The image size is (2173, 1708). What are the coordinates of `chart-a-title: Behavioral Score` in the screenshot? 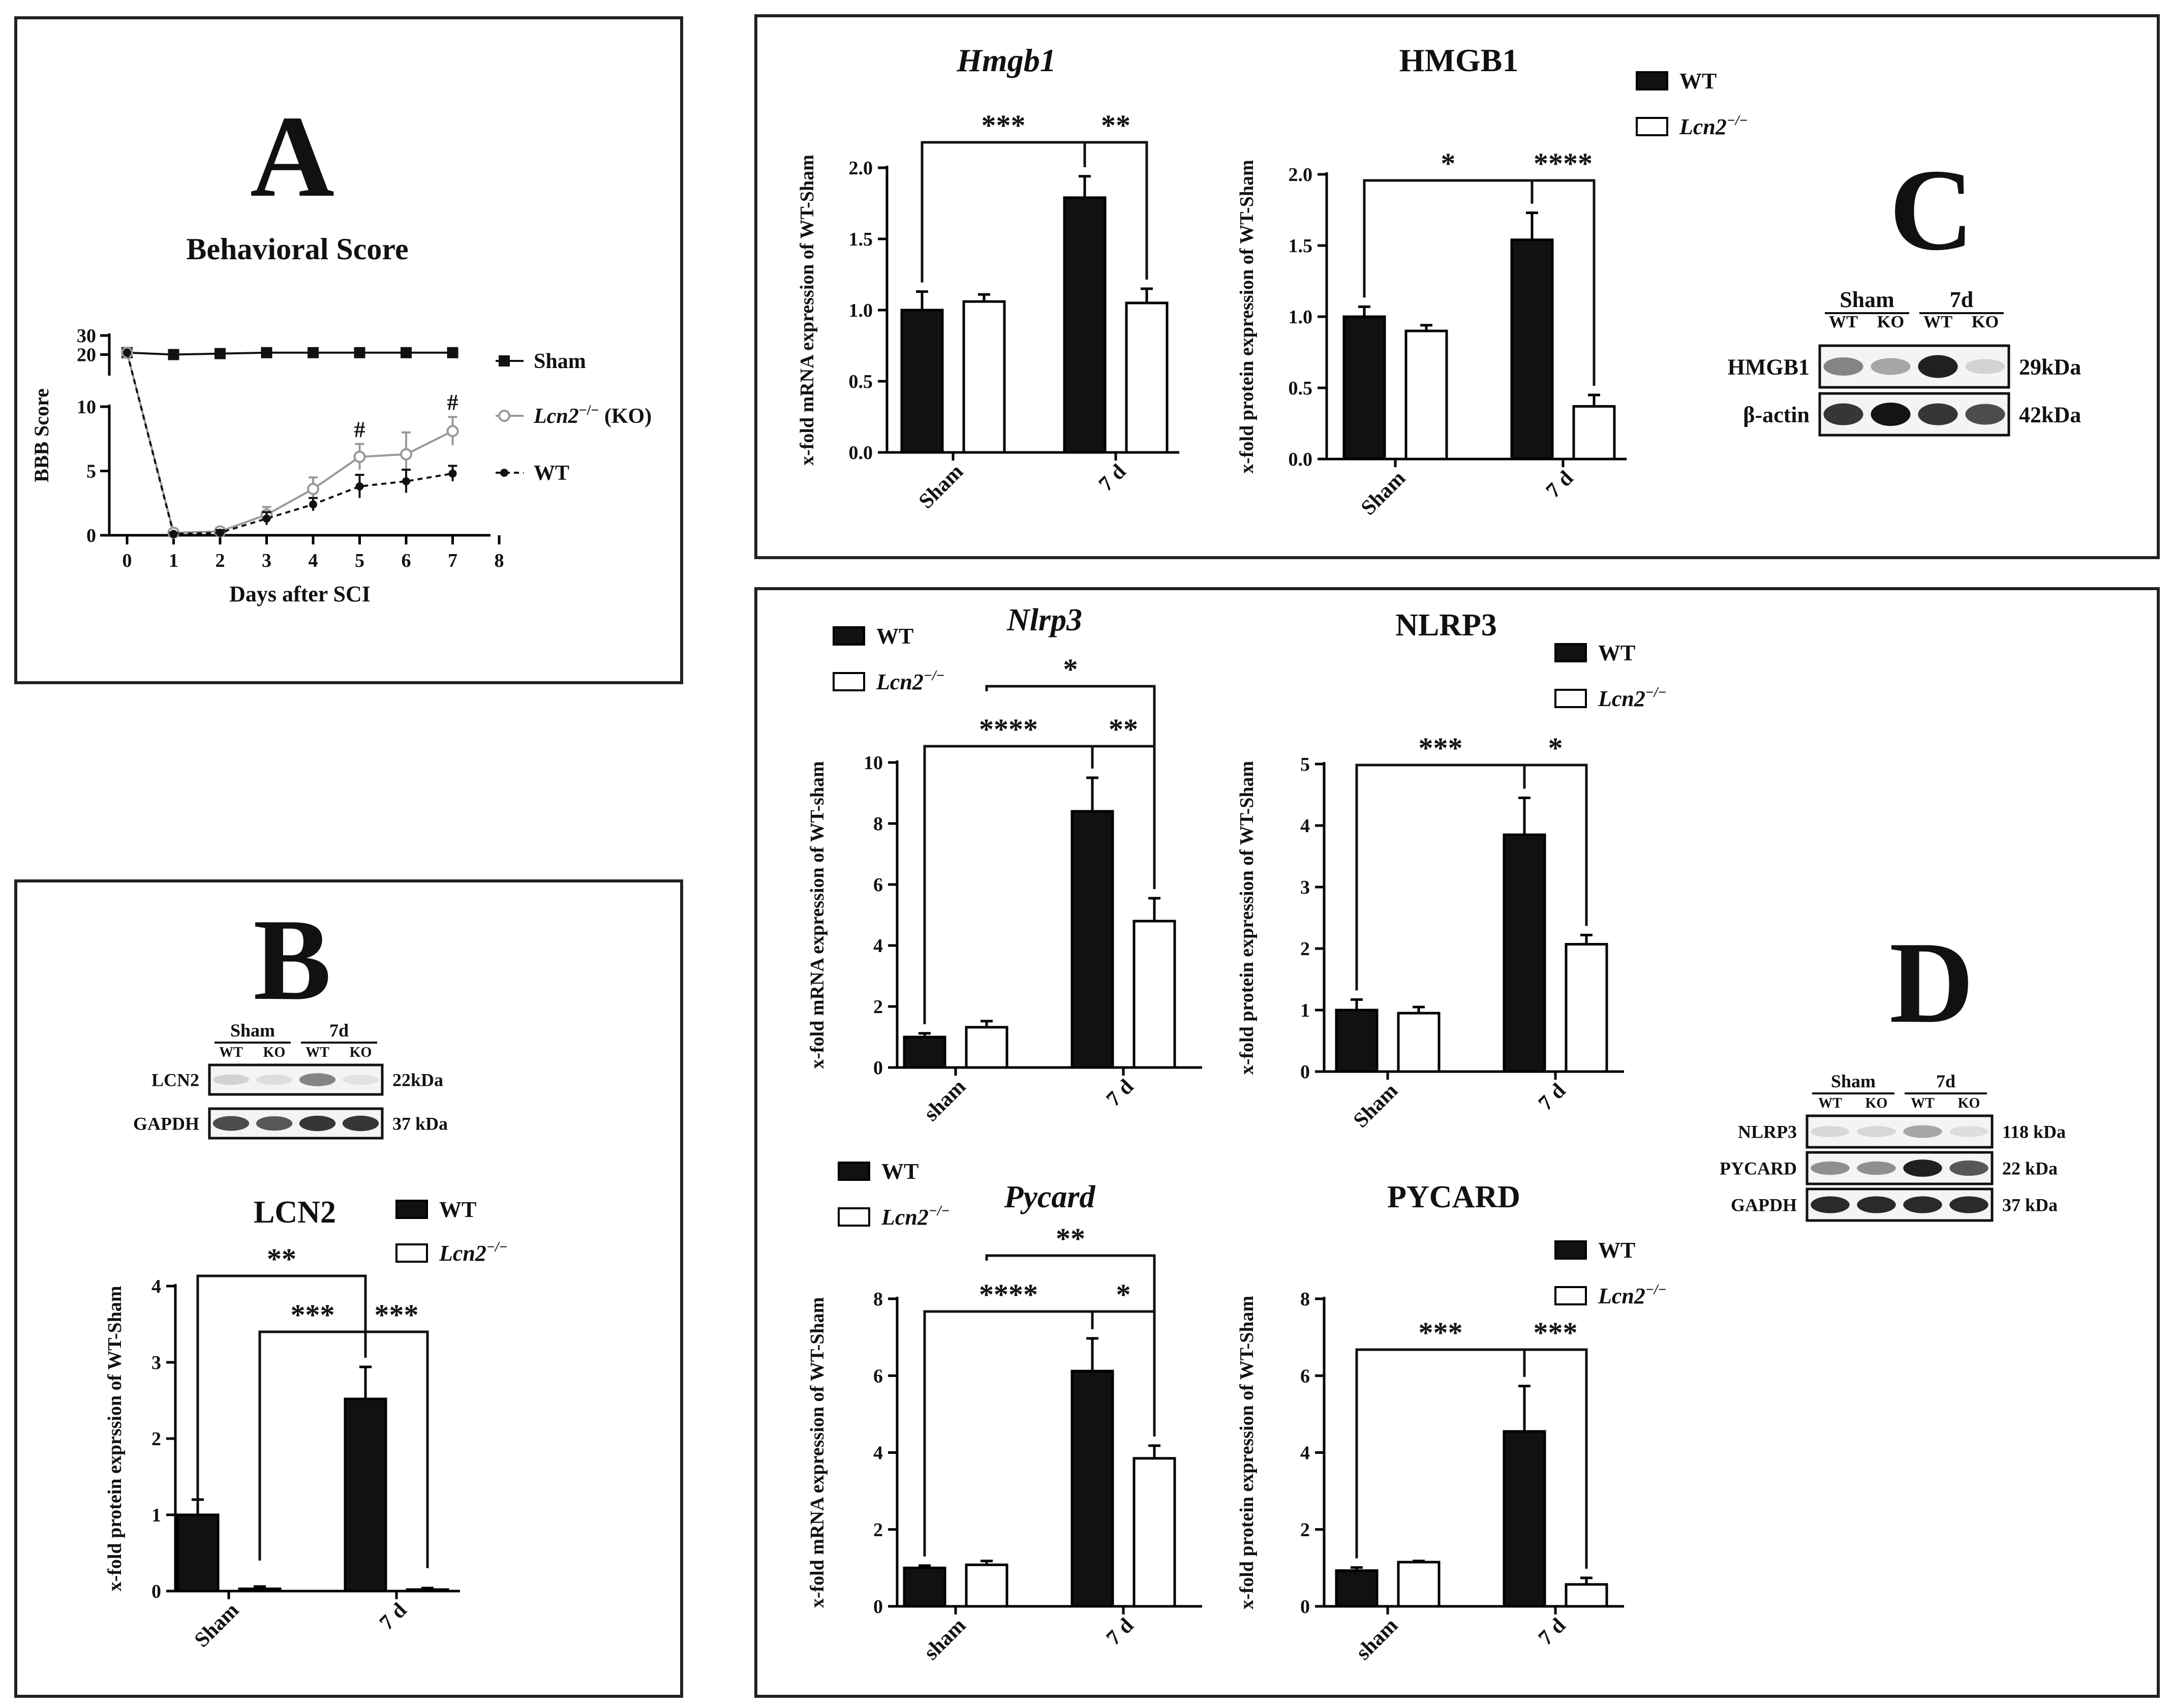 It's located at (297, 249).